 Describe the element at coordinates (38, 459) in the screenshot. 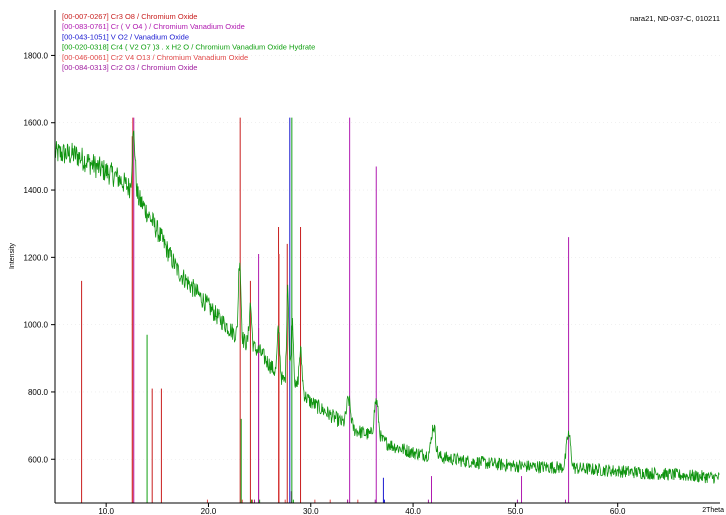

I see `y-tick-label-0: 600.0` at that location.